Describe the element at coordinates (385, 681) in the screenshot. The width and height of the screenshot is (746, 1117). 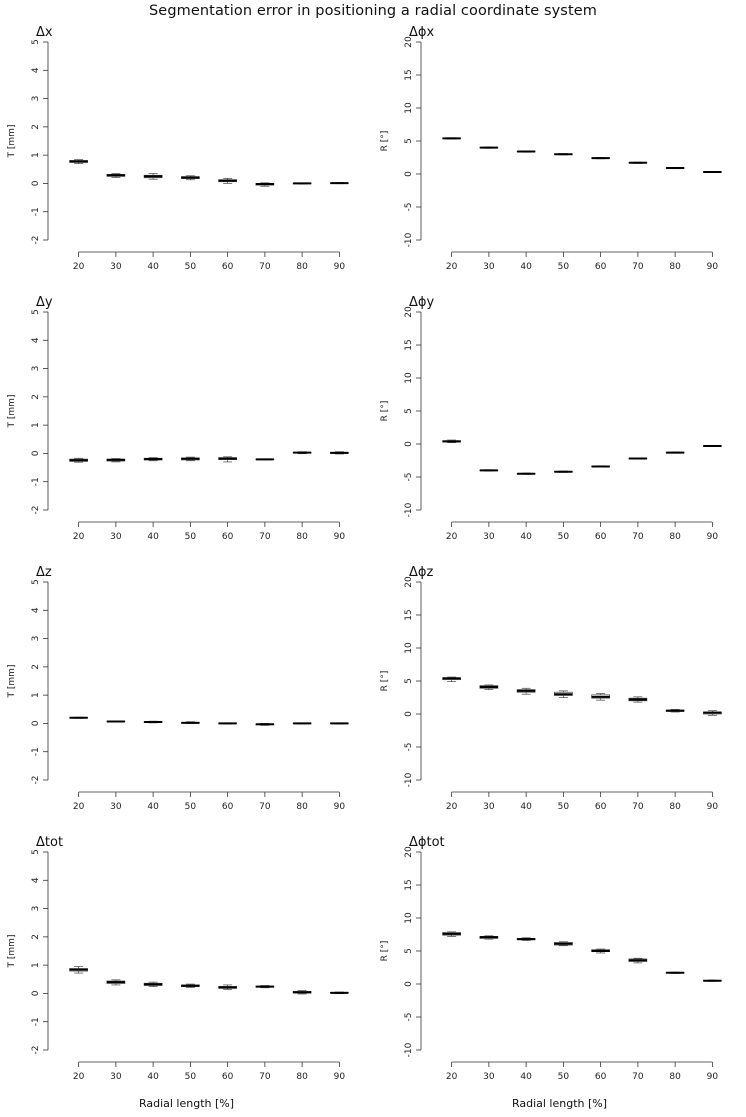
I see `y-axis-label: R [°]` at that location.